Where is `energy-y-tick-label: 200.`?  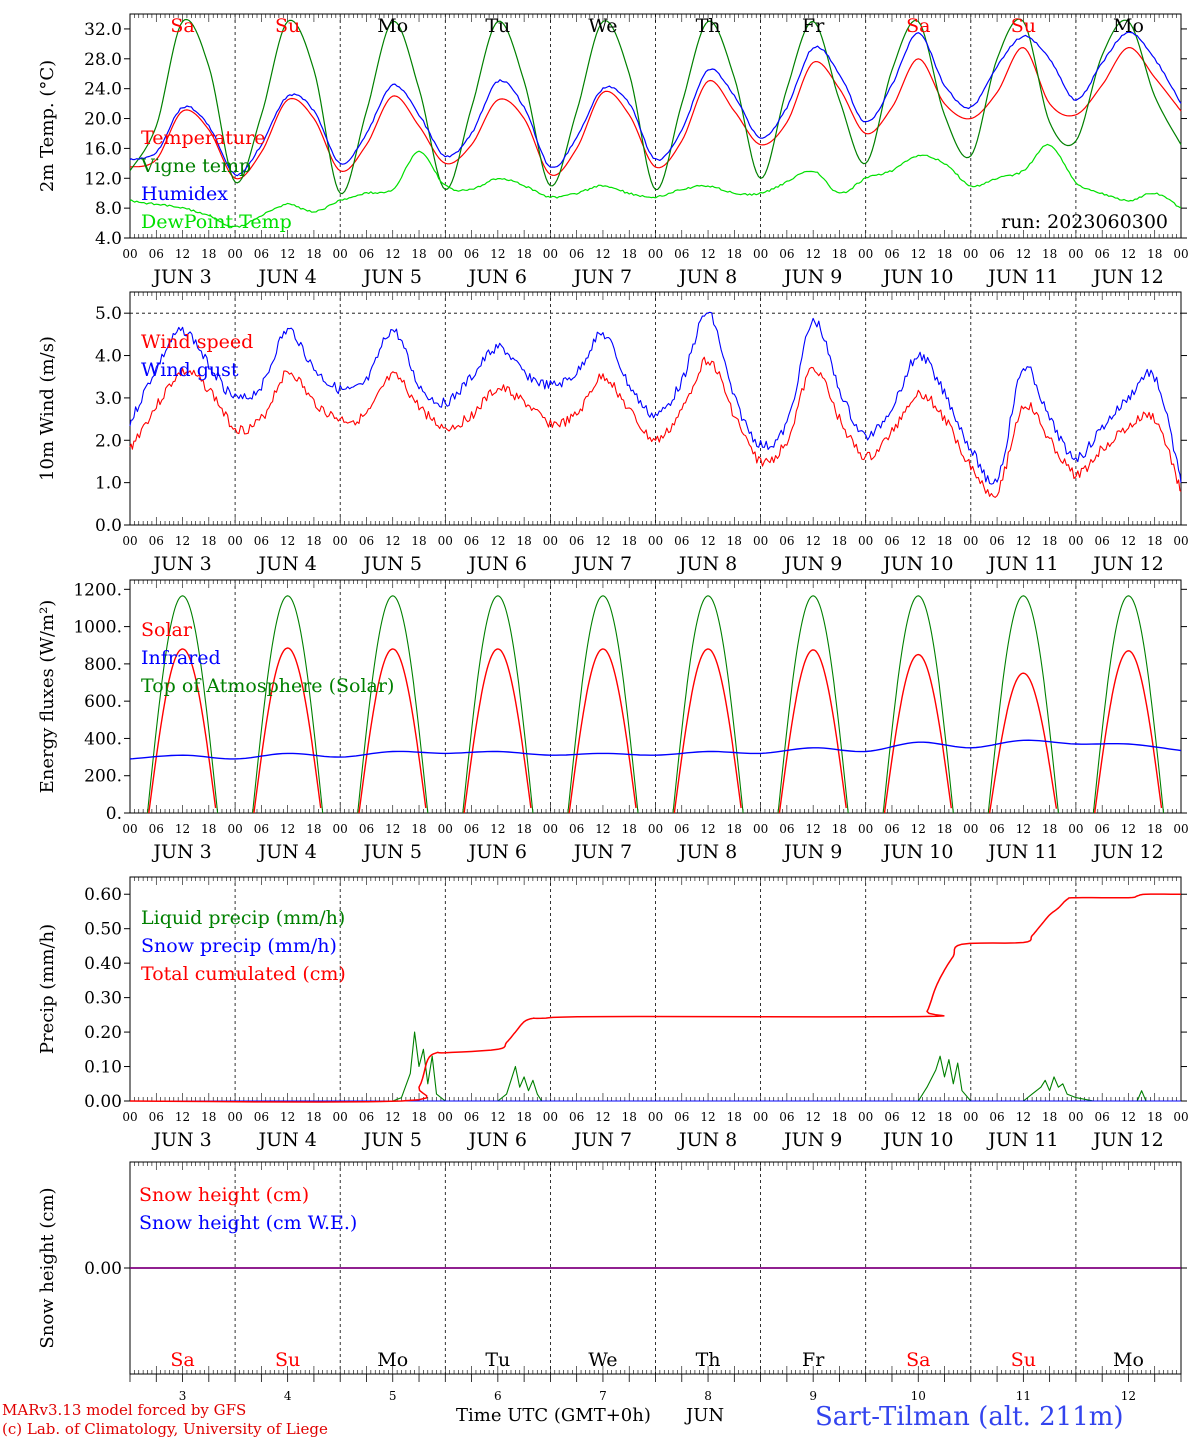
energy-y-tick-label: 200. is located at coordinates (103, 777).